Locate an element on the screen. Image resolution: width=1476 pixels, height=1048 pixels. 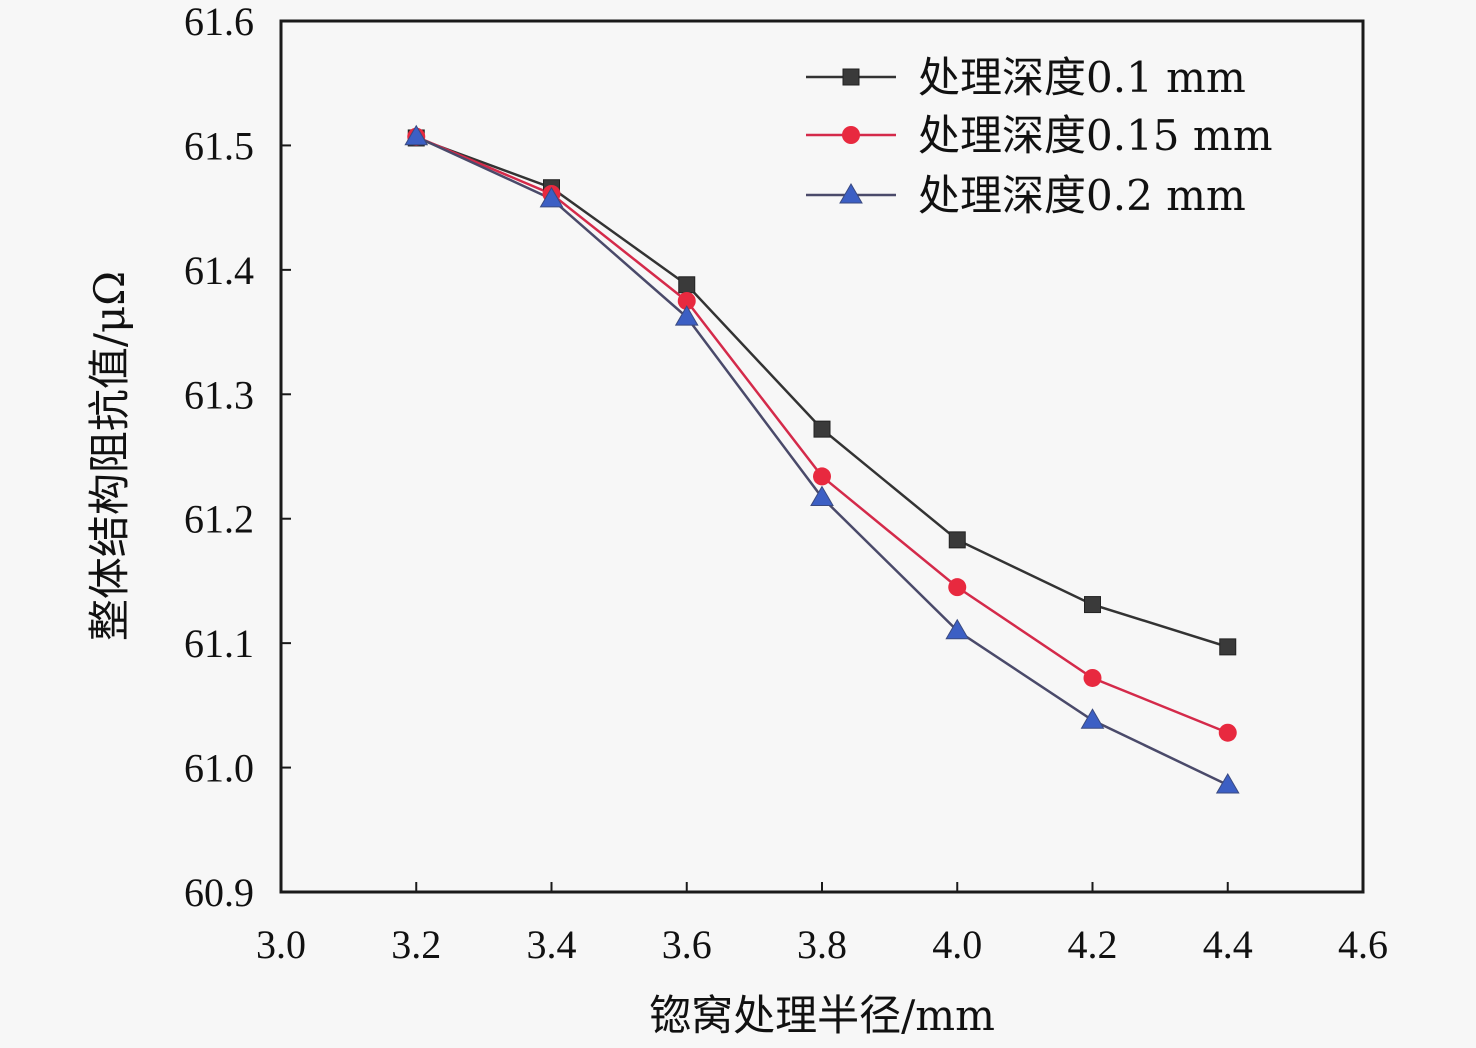
legend: 处理深度0.1 mm 处理深度0.15 mm 处理深度0.2 mm is located at coordinates (1039, 136).